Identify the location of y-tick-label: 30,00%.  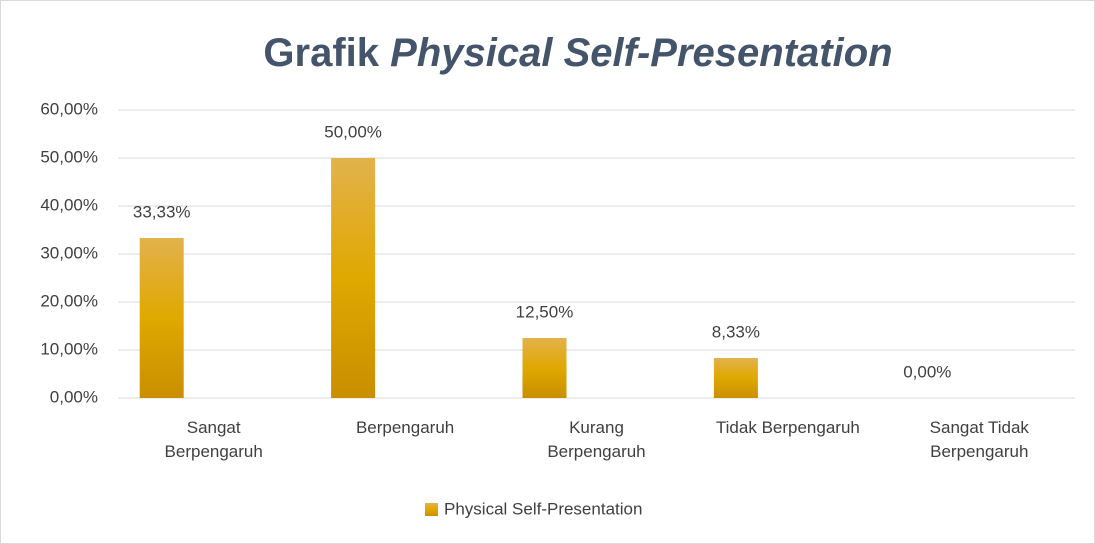
(69, 252).